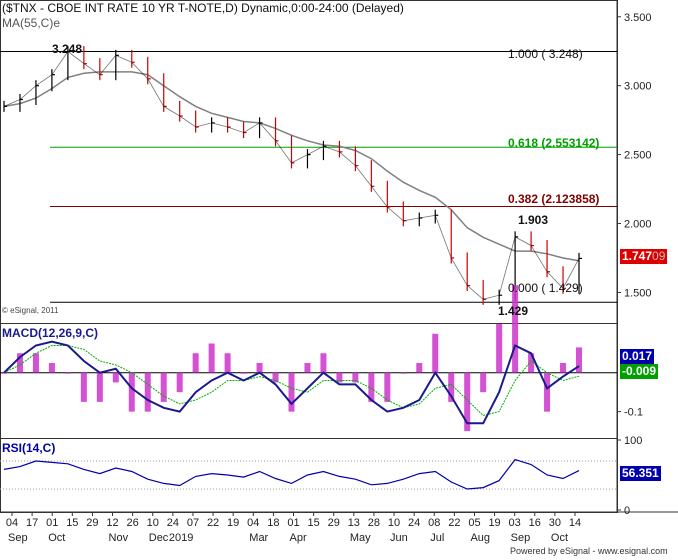 This screenshot has width=678, height=560. What do you see at coordinates (480, 538) in the screenshot?
I see `x-month-label: Aug` at bounding box center [480, 538].